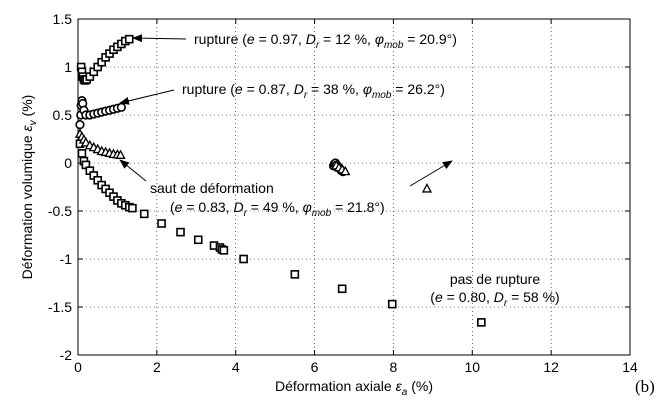 This screenshot has width=660, height=408. I want to click on x-tick-label: 2, so click(157, 367).